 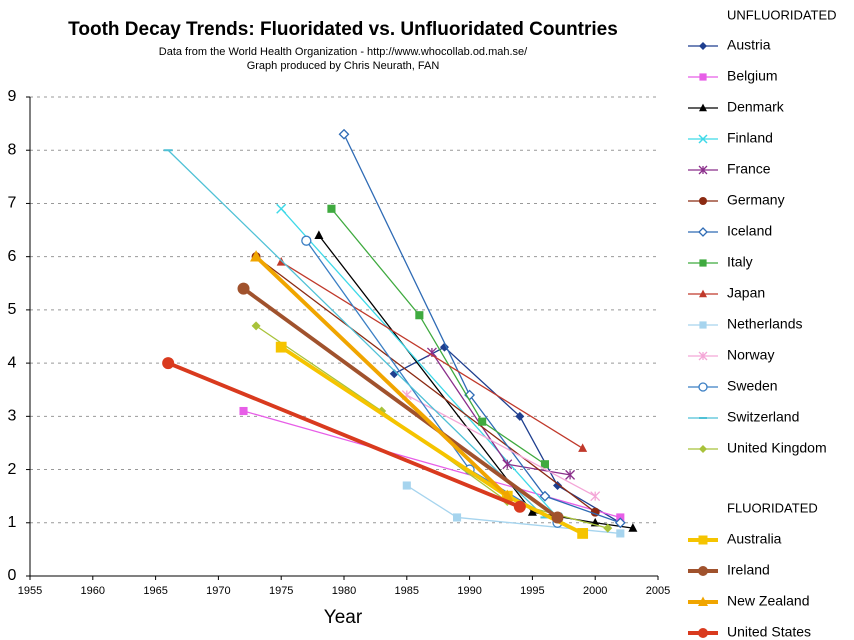 What do you see at coordinates (746, 293) in the screenshot?
I see `legend-label: Japan` at bounding box center [746, 293].